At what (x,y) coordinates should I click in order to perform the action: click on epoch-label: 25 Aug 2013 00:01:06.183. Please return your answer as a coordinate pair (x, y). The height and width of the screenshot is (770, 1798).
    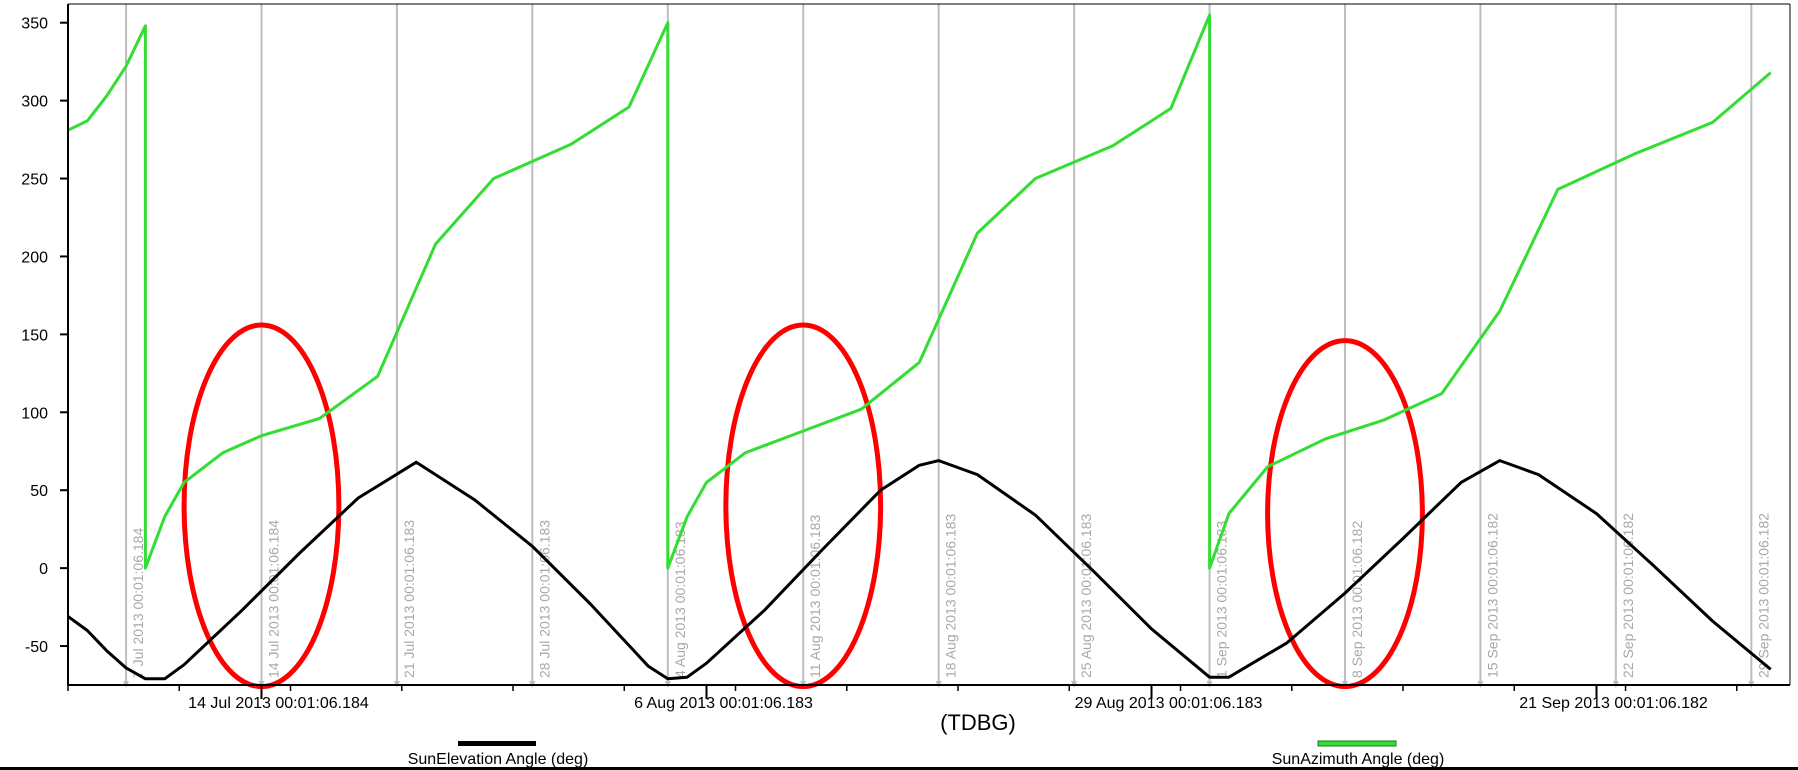
    Looking at the image, I should click on (1086, 596).